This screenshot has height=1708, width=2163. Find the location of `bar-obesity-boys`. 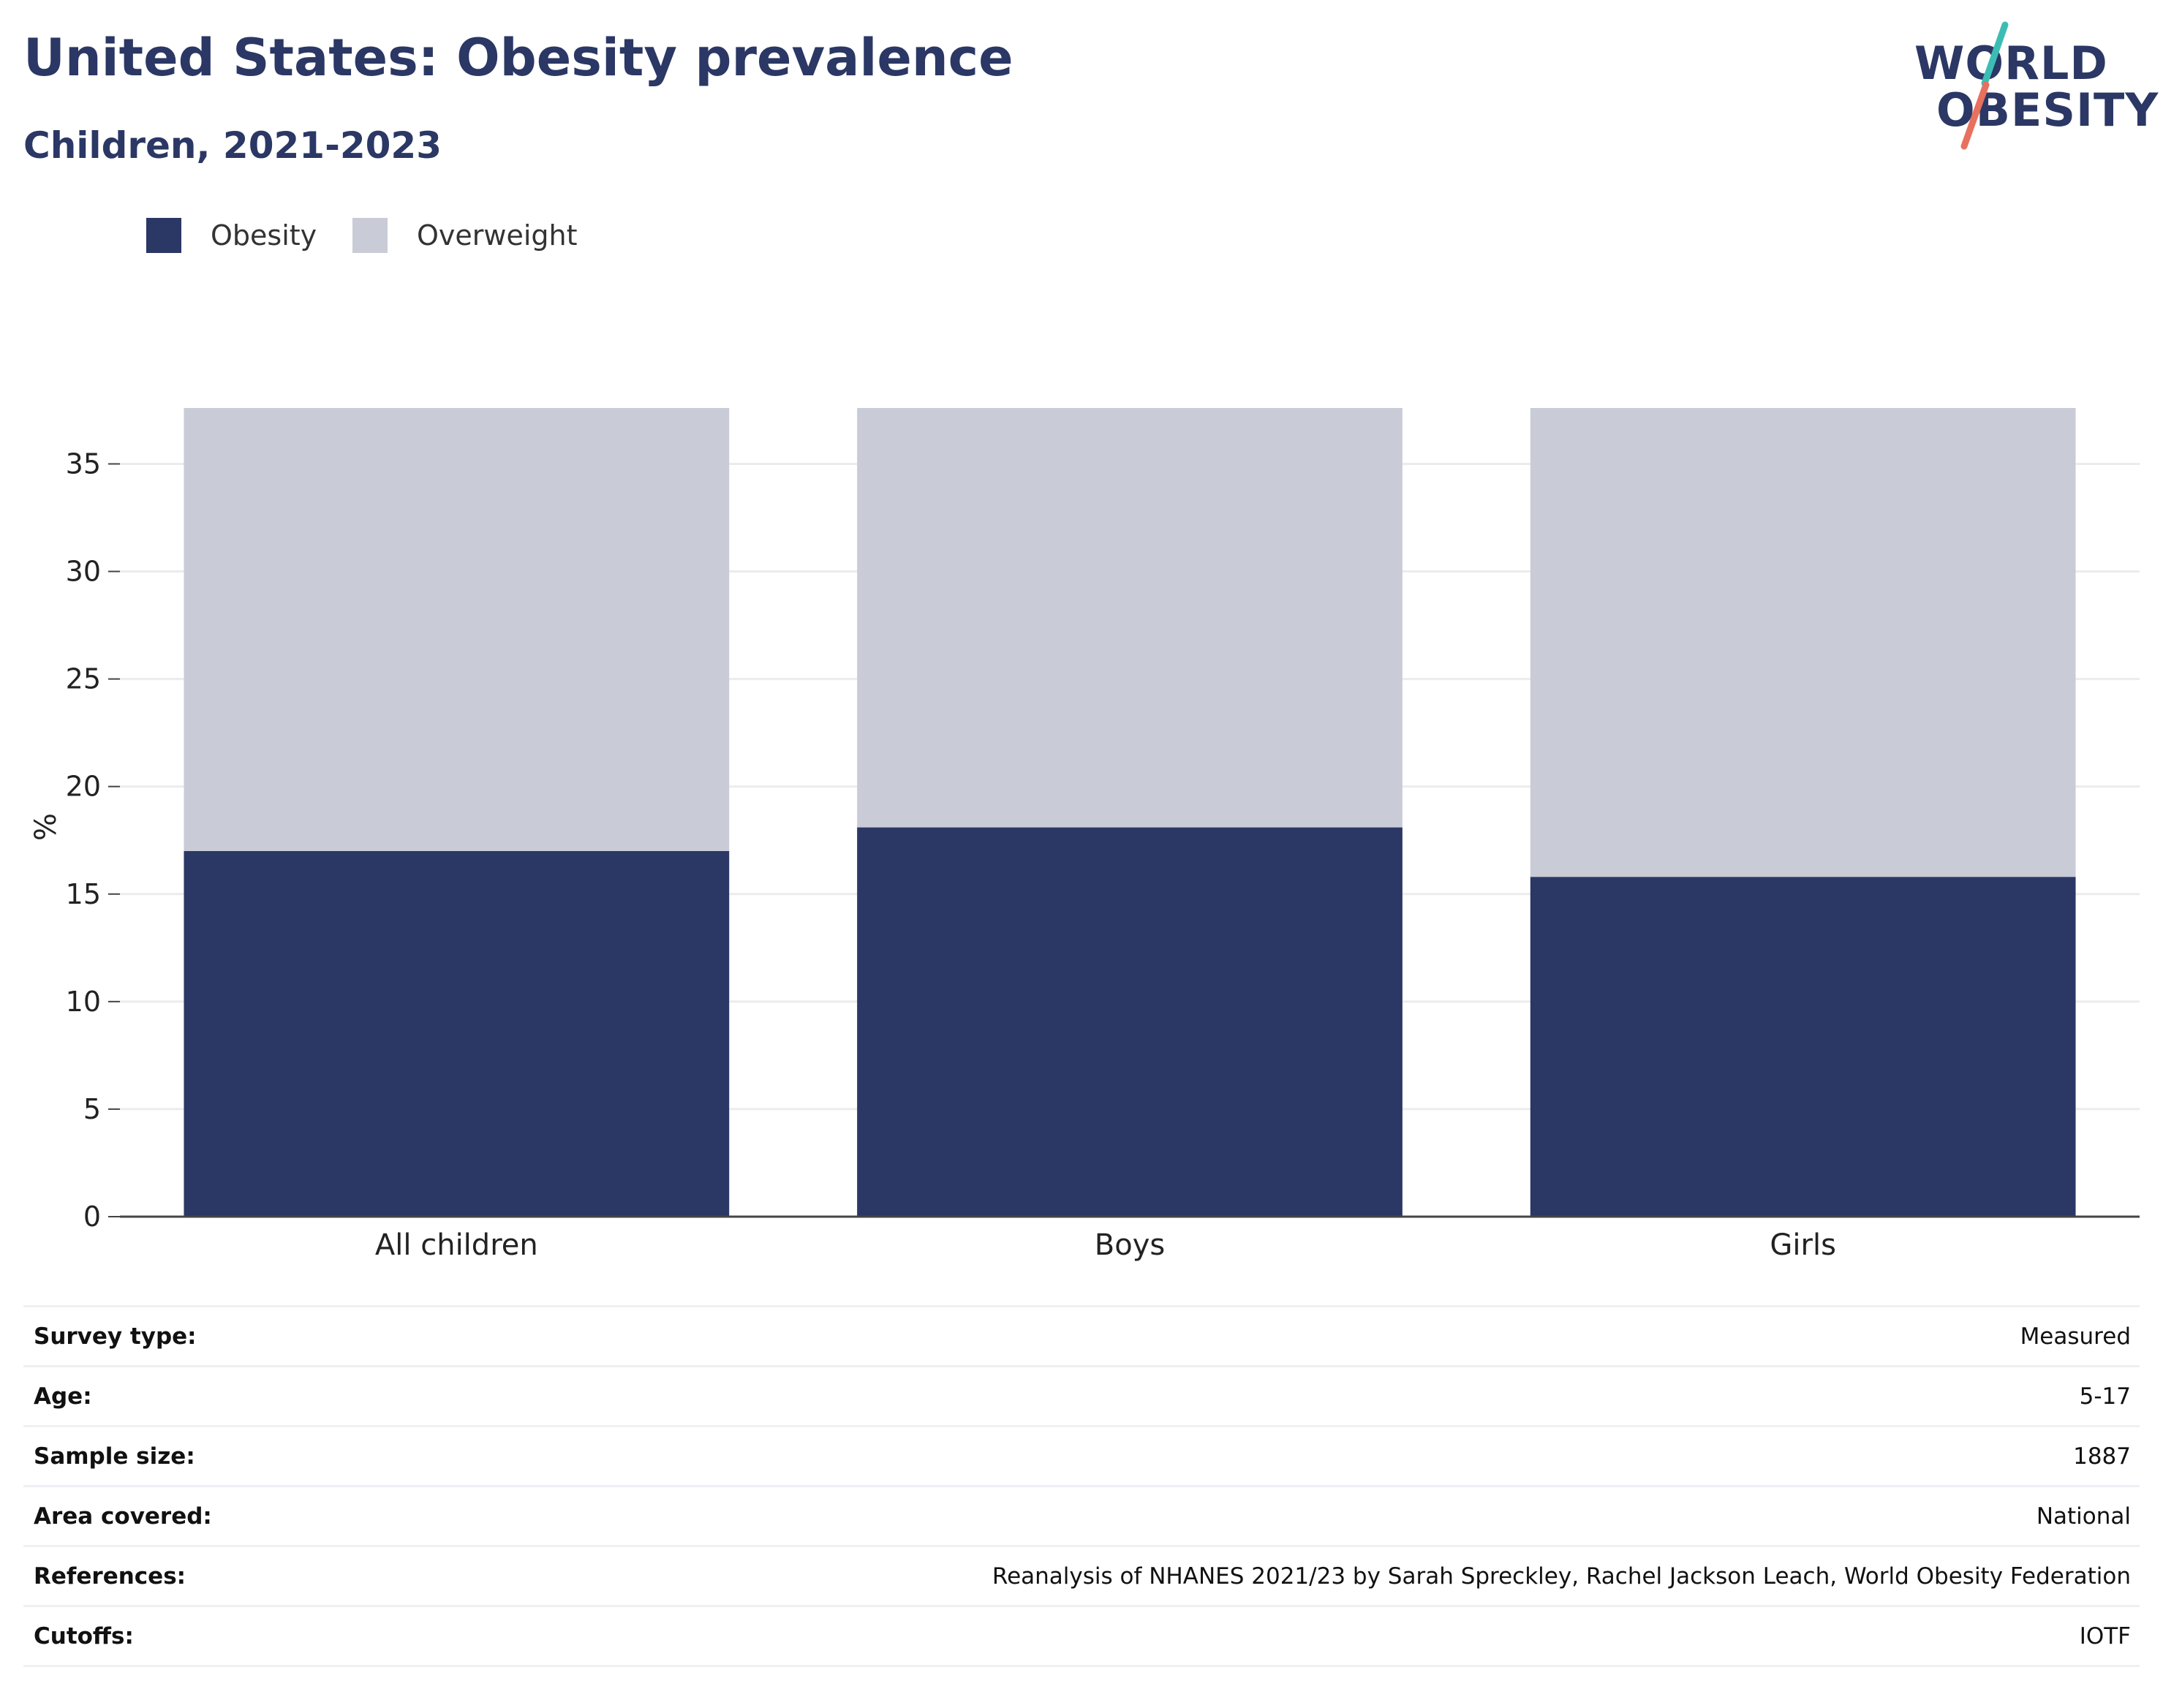

bar-obesity-boys is located at coordinates (1130, 1022).